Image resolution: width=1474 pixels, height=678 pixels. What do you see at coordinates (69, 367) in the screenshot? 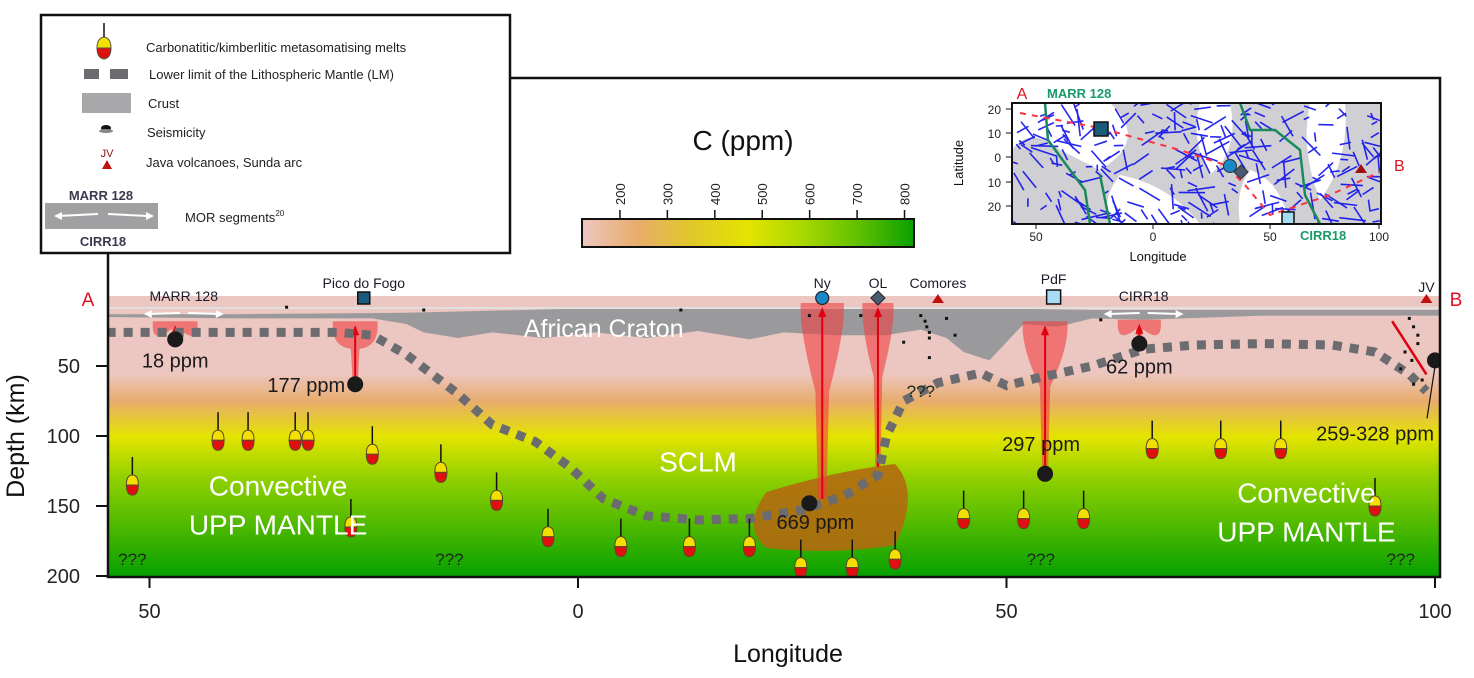
I see `y-tick-label: 50` at bounding box center [69, 367].